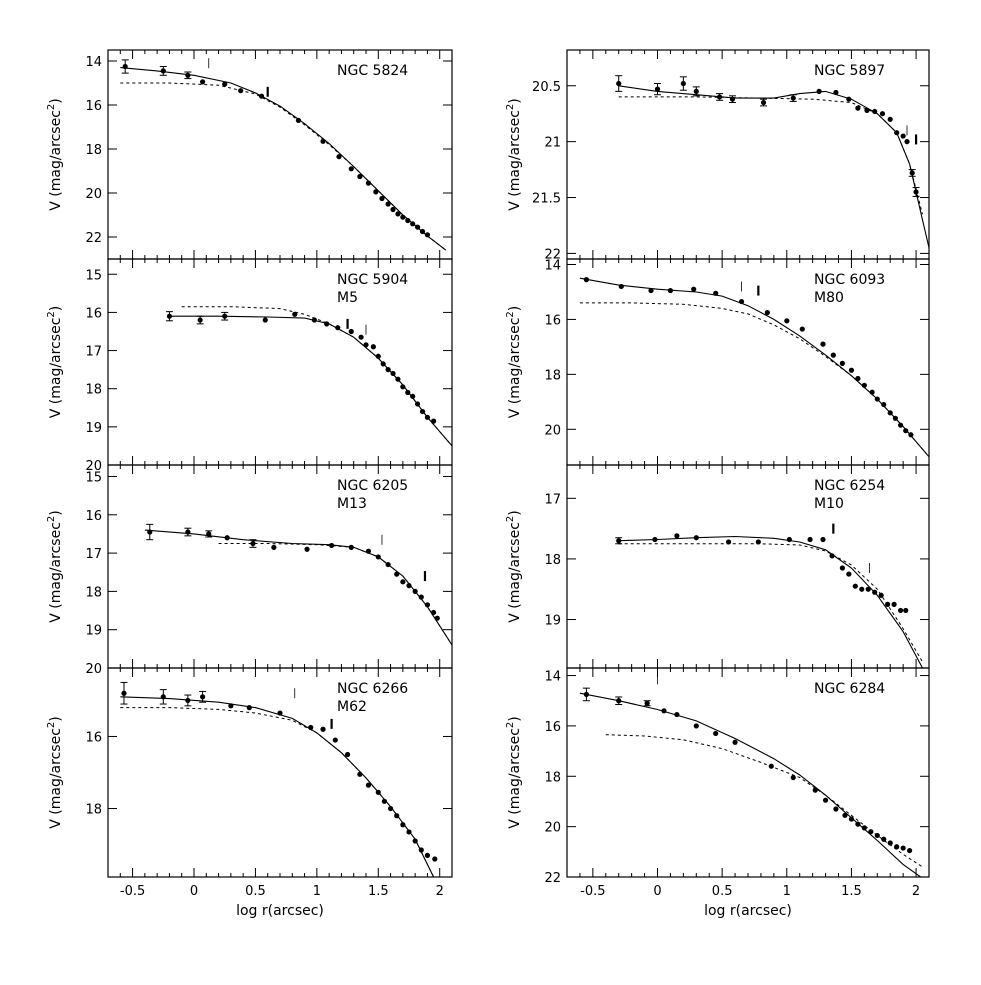 This screenshot has width=981, height=985. I want to click on plot-area, so click(751, 775).